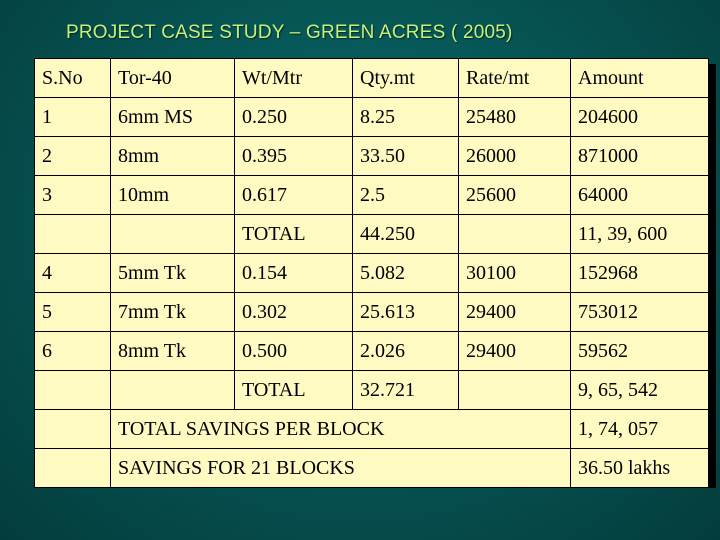 The image size is (720, 540). I want to click on cell-wt: 0.302, so click(293, 312).